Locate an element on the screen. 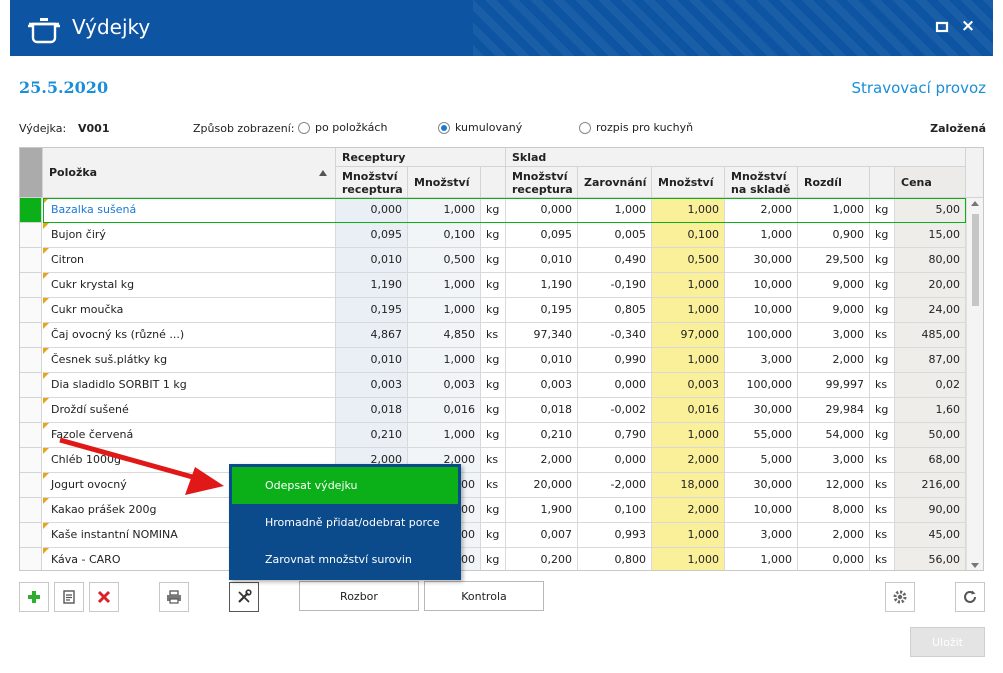 This screenshot has width=1003, height=673. cell-na-sklade: 30,000 is located at coordinates (761, 485).